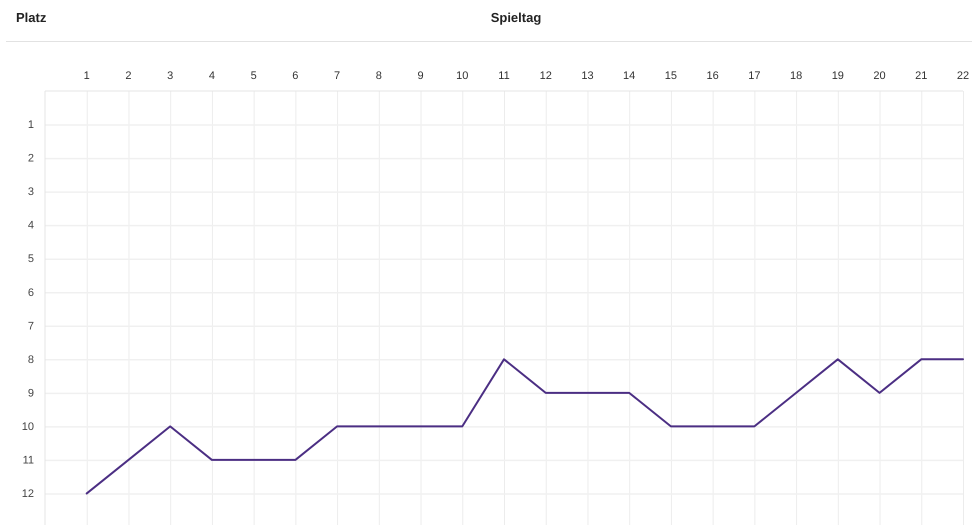 Image resolution: width=972 pixels, height=525 pixels. Describe the element at coordinates (28, 460) in the screenshot. I see `y-tick-label: 11` at that location.